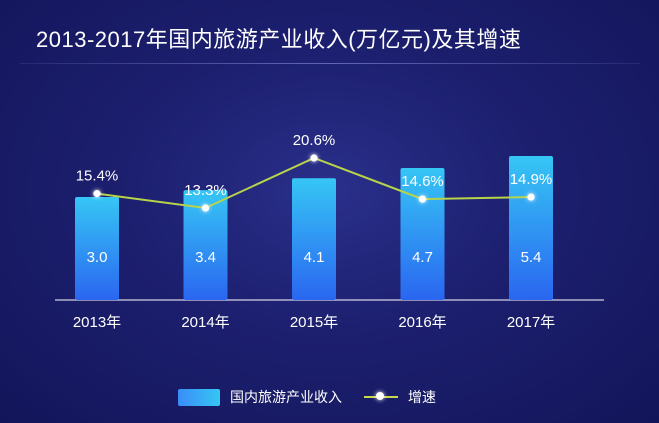  What do you see at coordinates (205, 190) in the screenshot?
I see `growth-value-label: 13.3%` at bounding box center [205, 190].